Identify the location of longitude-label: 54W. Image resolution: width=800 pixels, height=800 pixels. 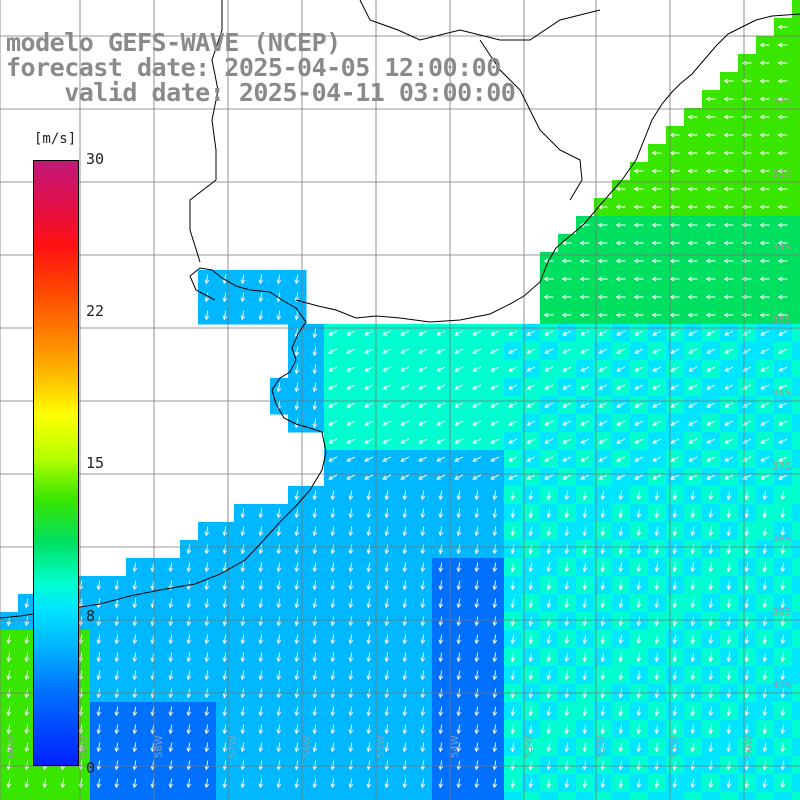
(455, 746).